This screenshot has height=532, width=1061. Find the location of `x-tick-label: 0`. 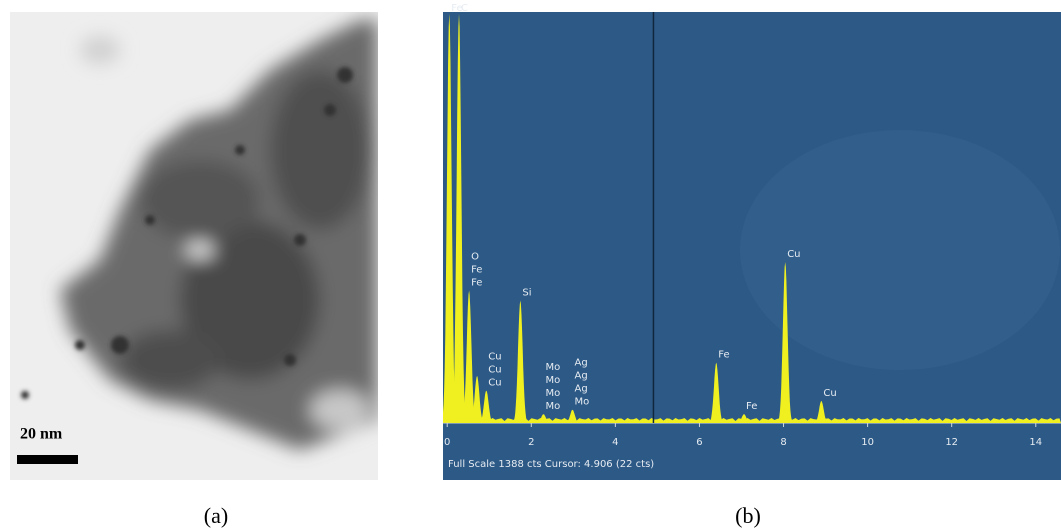

x-tick-label: 0 is located at coordinates (447, 442).